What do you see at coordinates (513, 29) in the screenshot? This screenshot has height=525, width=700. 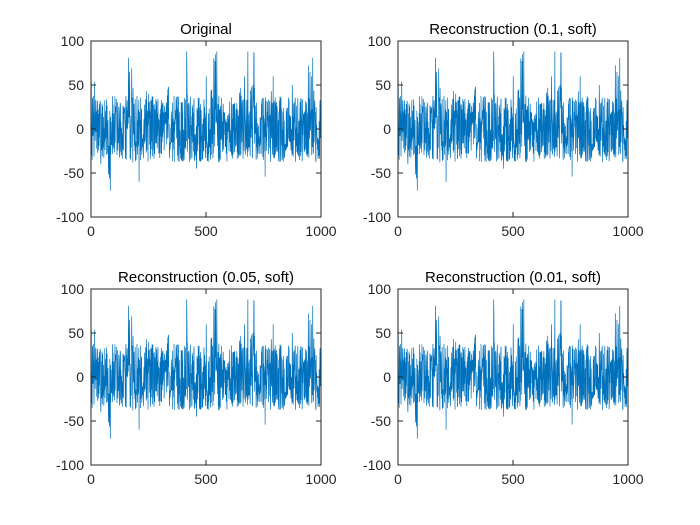 I see `subplot-title: Reconstruction (0.1, soft)` at bounding box center [513, 29].